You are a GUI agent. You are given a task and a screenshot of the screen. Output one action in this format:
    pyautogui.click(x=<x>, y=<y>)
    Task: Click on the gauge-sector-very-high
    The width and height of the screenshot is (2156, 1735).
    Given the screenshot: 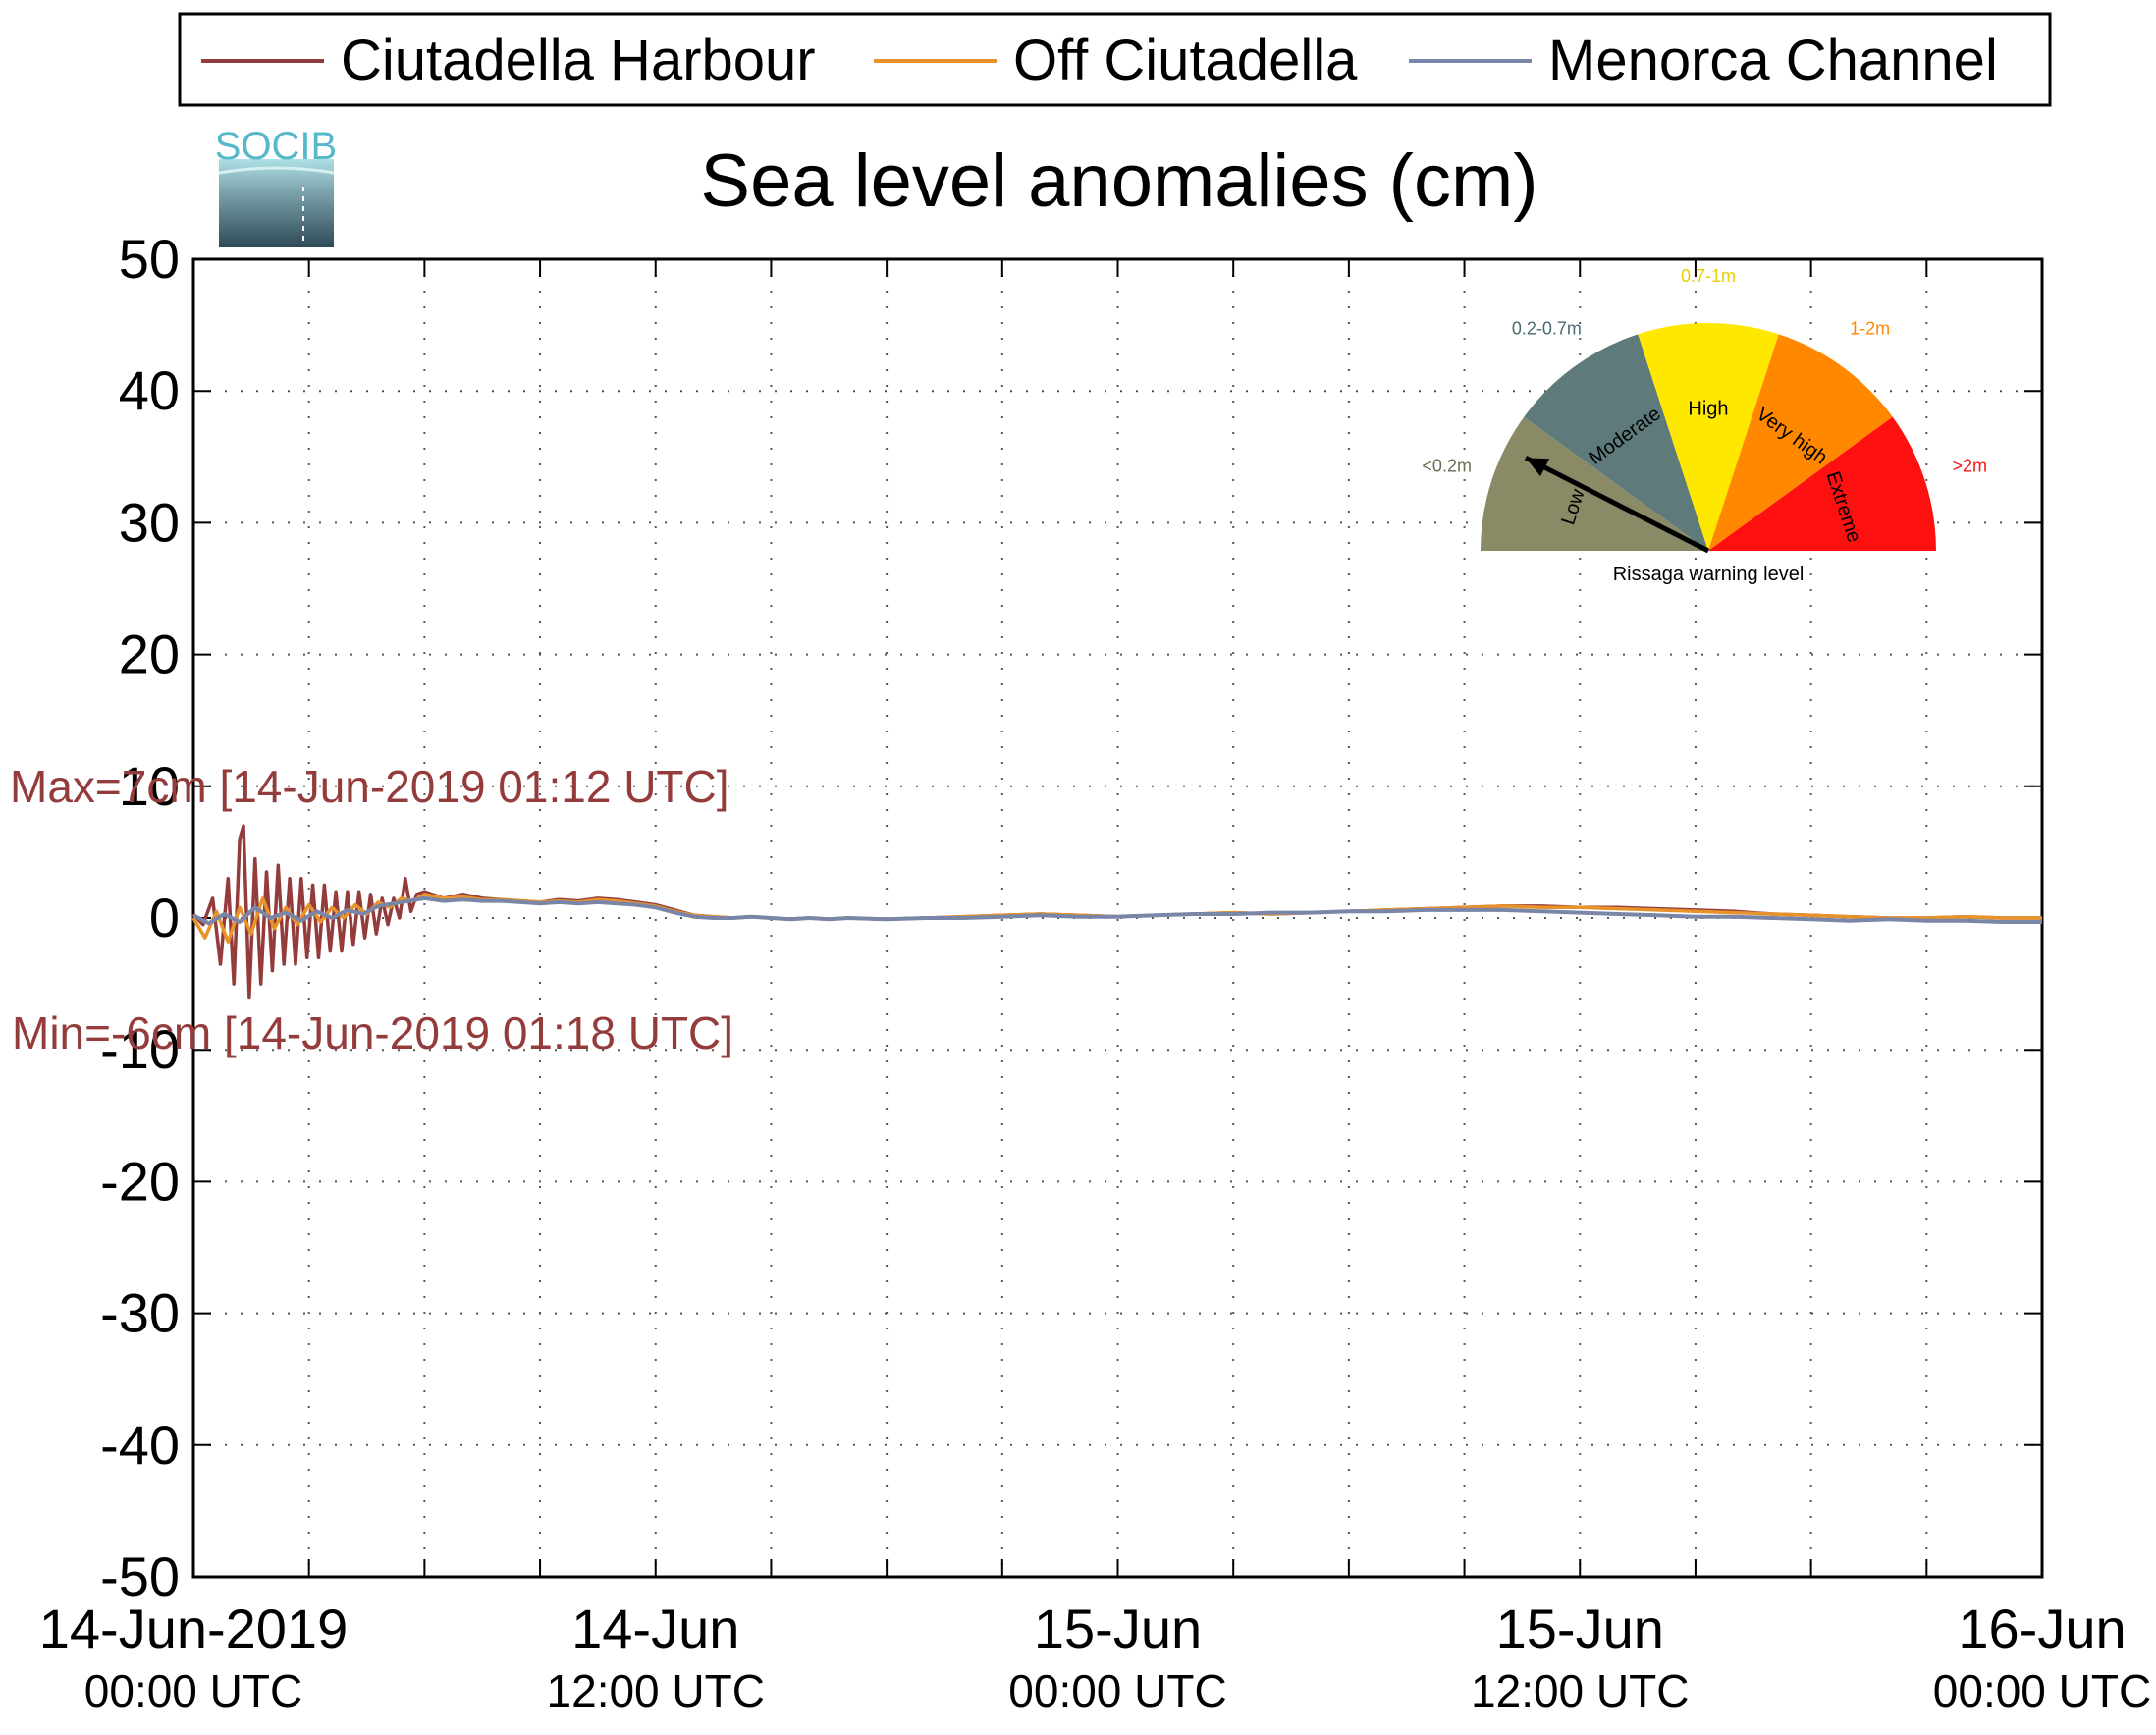 What is the action you would take?
    pyautogui.click(x=1801, y=443)
    